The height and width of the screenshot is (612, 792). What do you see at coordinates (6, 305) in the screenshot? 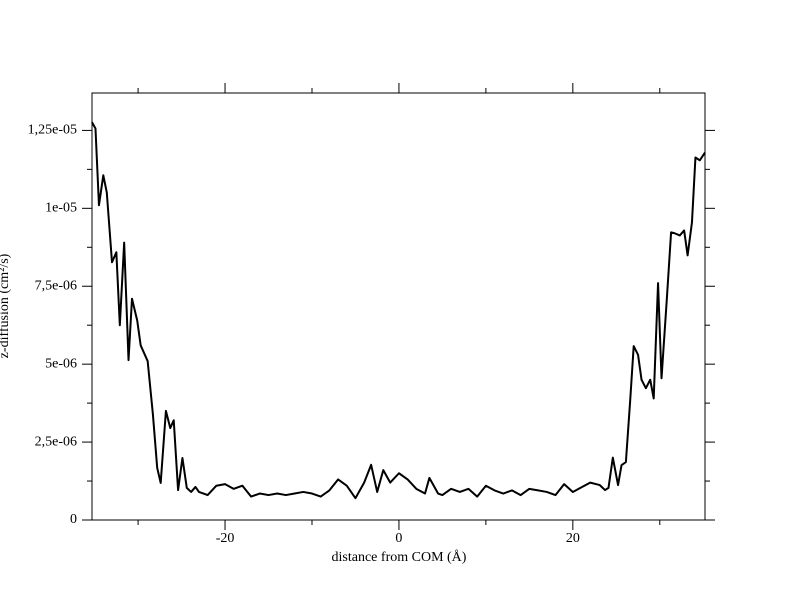
I see `y-axis-label: z-diffusion (cm²/s)` at bounding box center [6, 305].